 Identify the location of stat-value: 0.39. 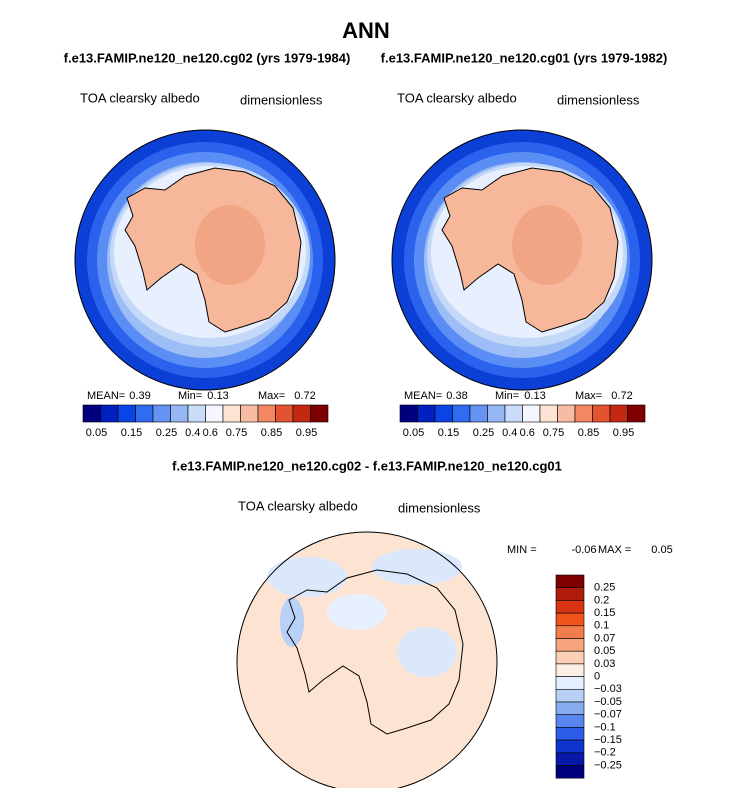
(139, 396).